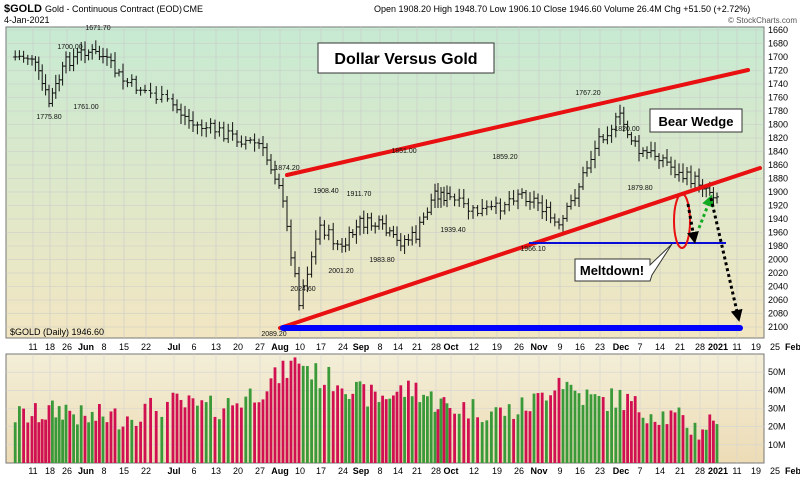 The height and width of the screenshot is (482, 800). What do you see at coordinates (600, 347) in the screenshot?
I see `x-tick-label: 23` at bounding box center [600, 347].